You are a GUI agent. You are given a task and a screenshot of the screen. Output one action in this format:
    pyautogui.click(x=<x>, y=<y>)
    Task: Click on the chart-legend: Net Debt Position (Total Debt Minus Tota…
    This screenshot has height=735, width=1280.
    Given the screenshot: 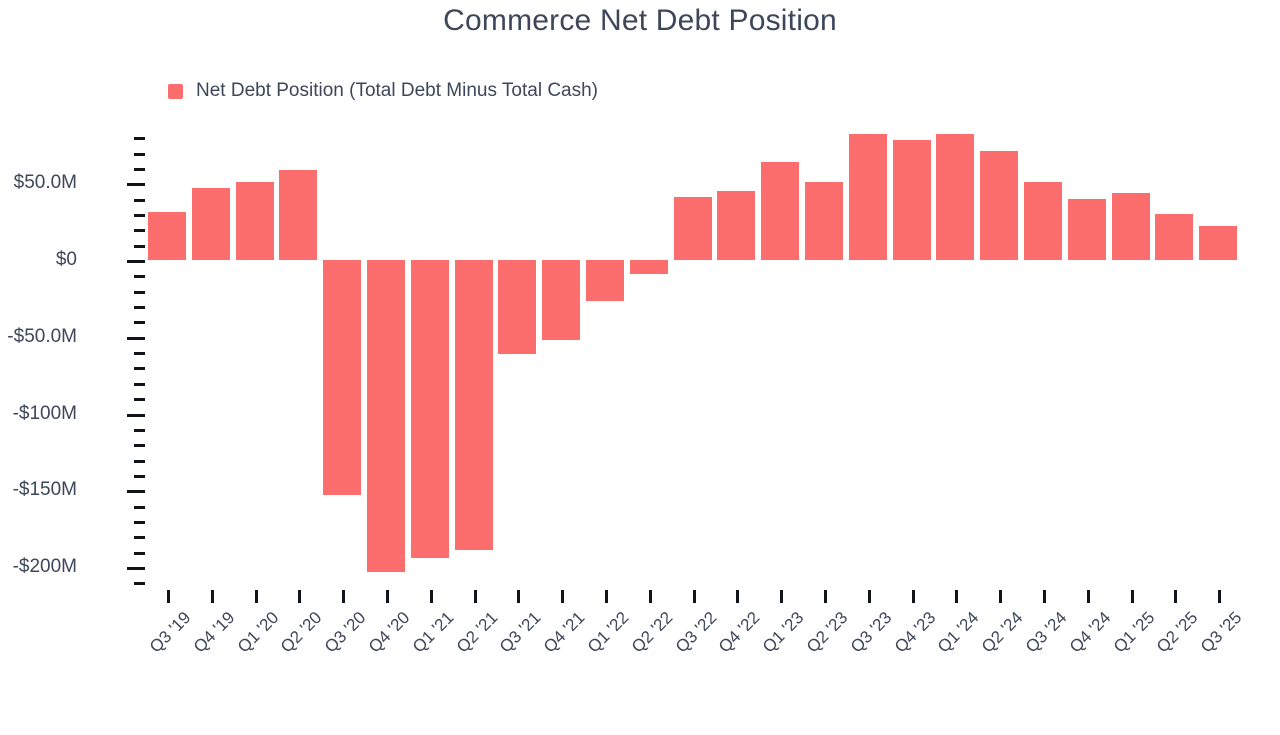 What is the action you would take?
    pyautogui.click(x=383, y=91)
    